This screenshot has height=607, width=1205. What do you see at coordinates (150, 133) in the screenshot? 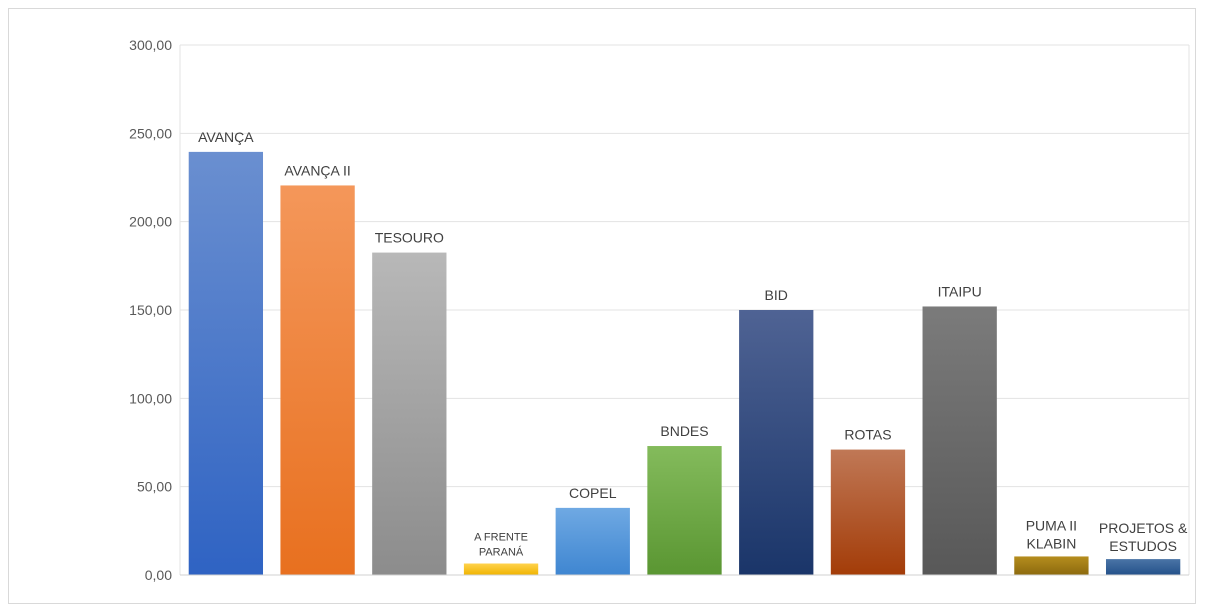
I see `y-tick-label: 250,00` at bounding box center [150, 133].